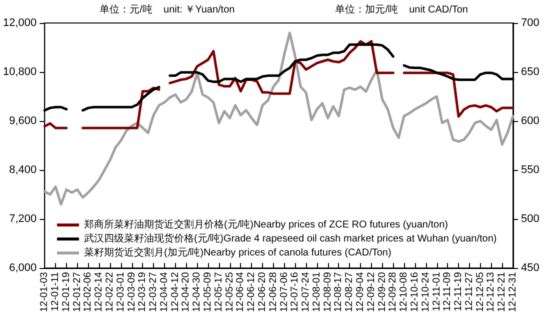  Describe the element at coordinates (316, 292) in the screenshot. I see `x-tick-label: 12-08-01` at that location.